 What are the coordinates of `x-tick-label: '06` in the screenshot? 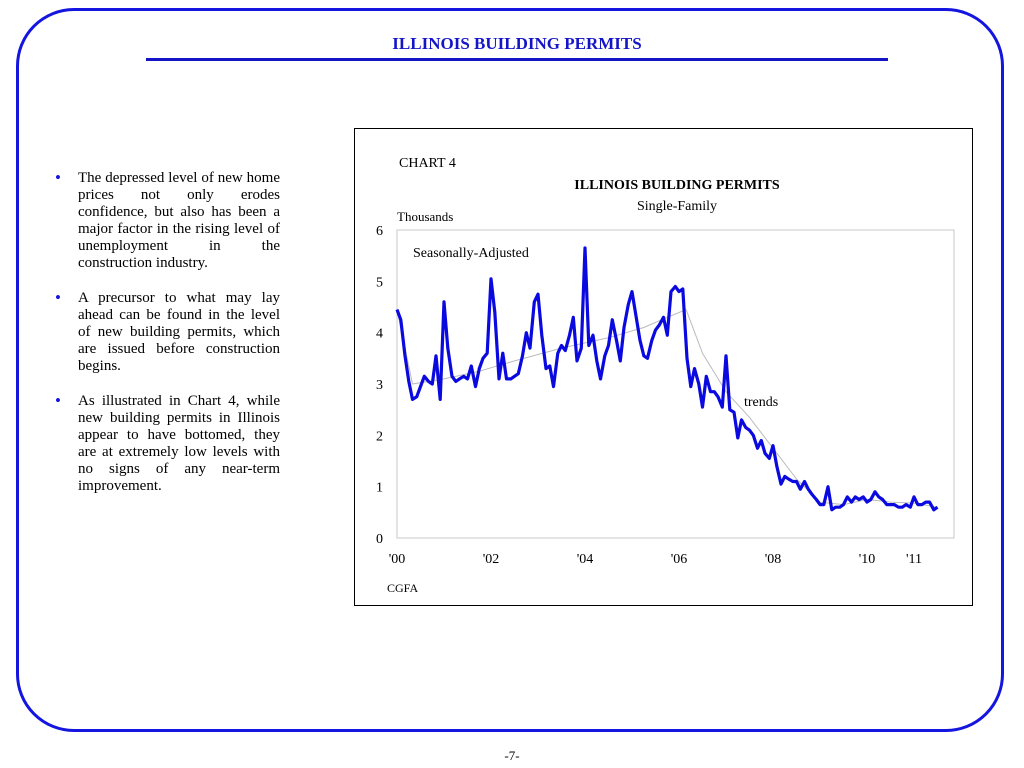 It's located at (679, 559).